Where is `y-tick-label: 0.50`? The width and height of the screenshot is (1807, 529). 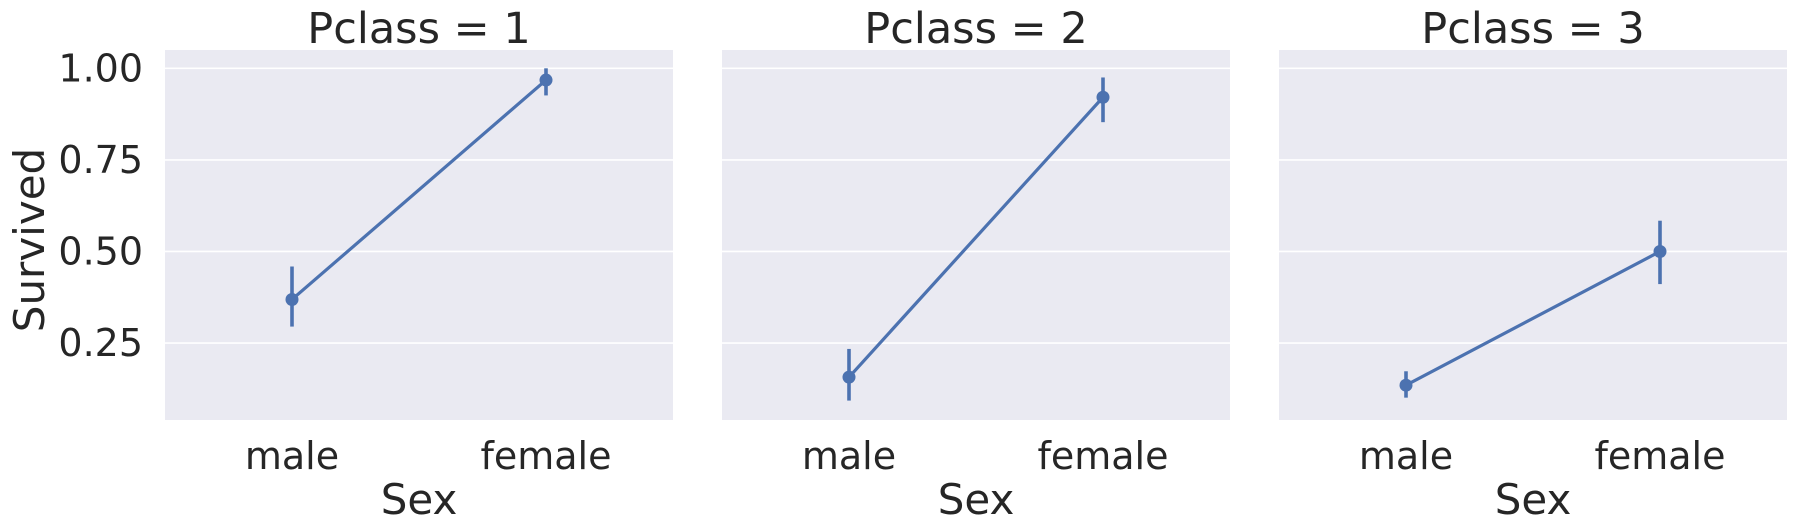 y-tick-label: 0.50 is located at coordinates (100, 251).